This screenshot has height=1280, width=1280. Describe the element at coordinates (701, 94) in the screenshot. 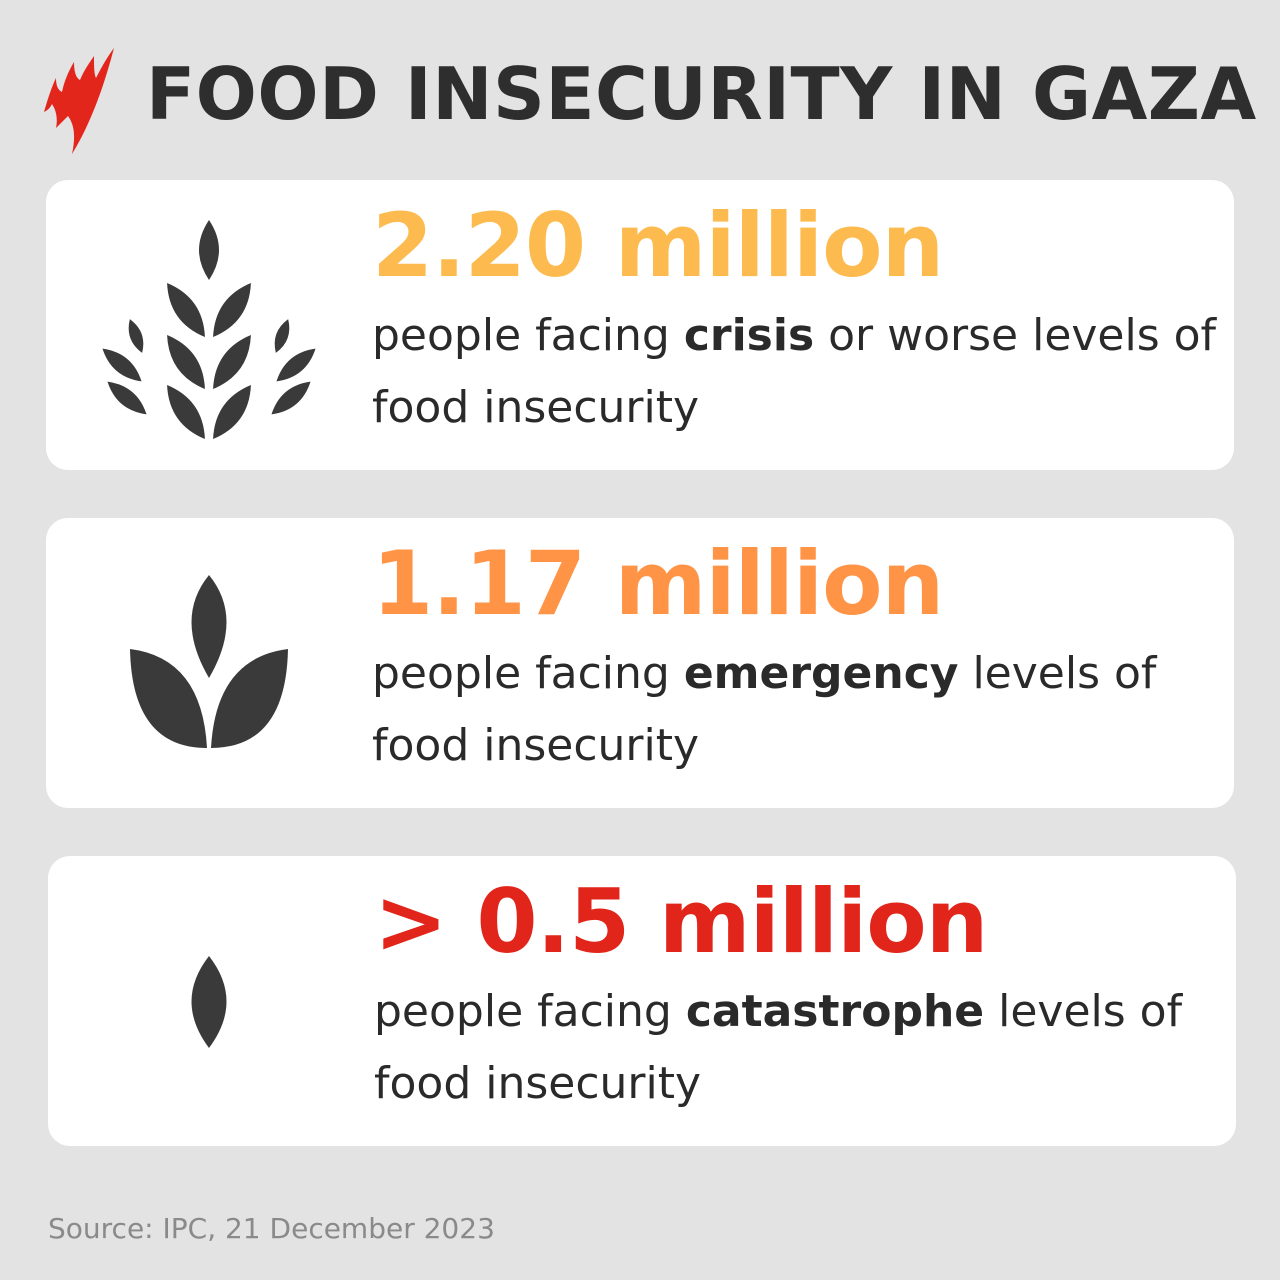

I see `page-title: FOOD INSECURITY IN GAZA` at that location.